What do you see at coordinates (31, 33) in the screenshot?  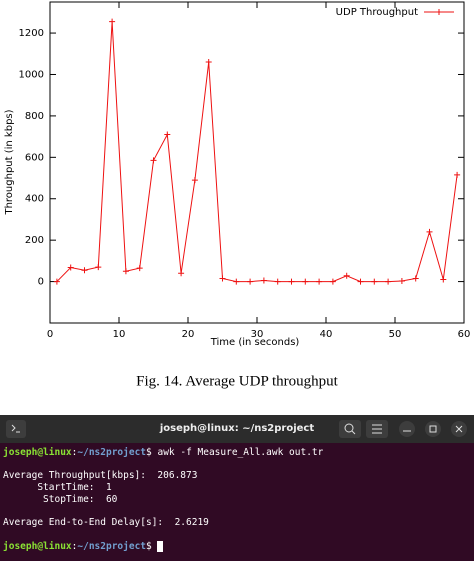 I see `y-tick-label: 1200` at bounding box center [31, 33].